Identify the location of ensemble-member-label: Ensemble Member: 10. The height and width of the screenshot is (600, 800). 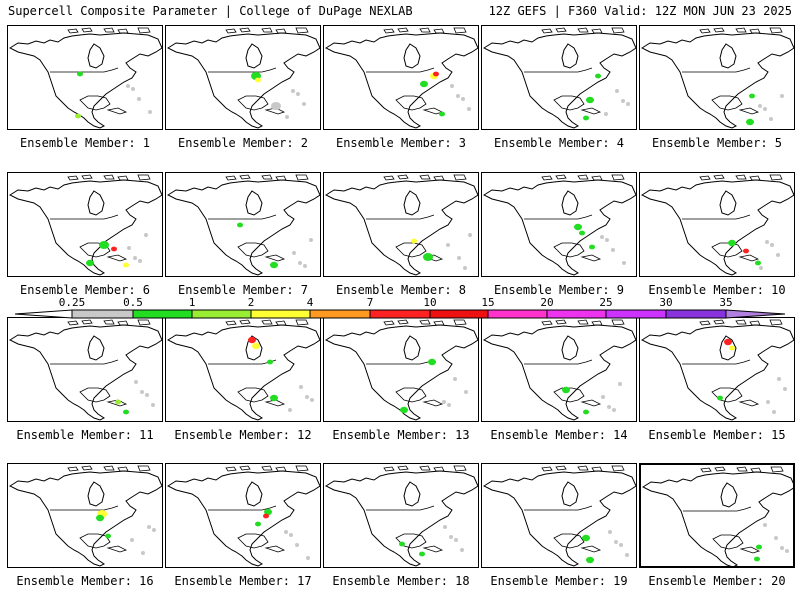
(717, 290).